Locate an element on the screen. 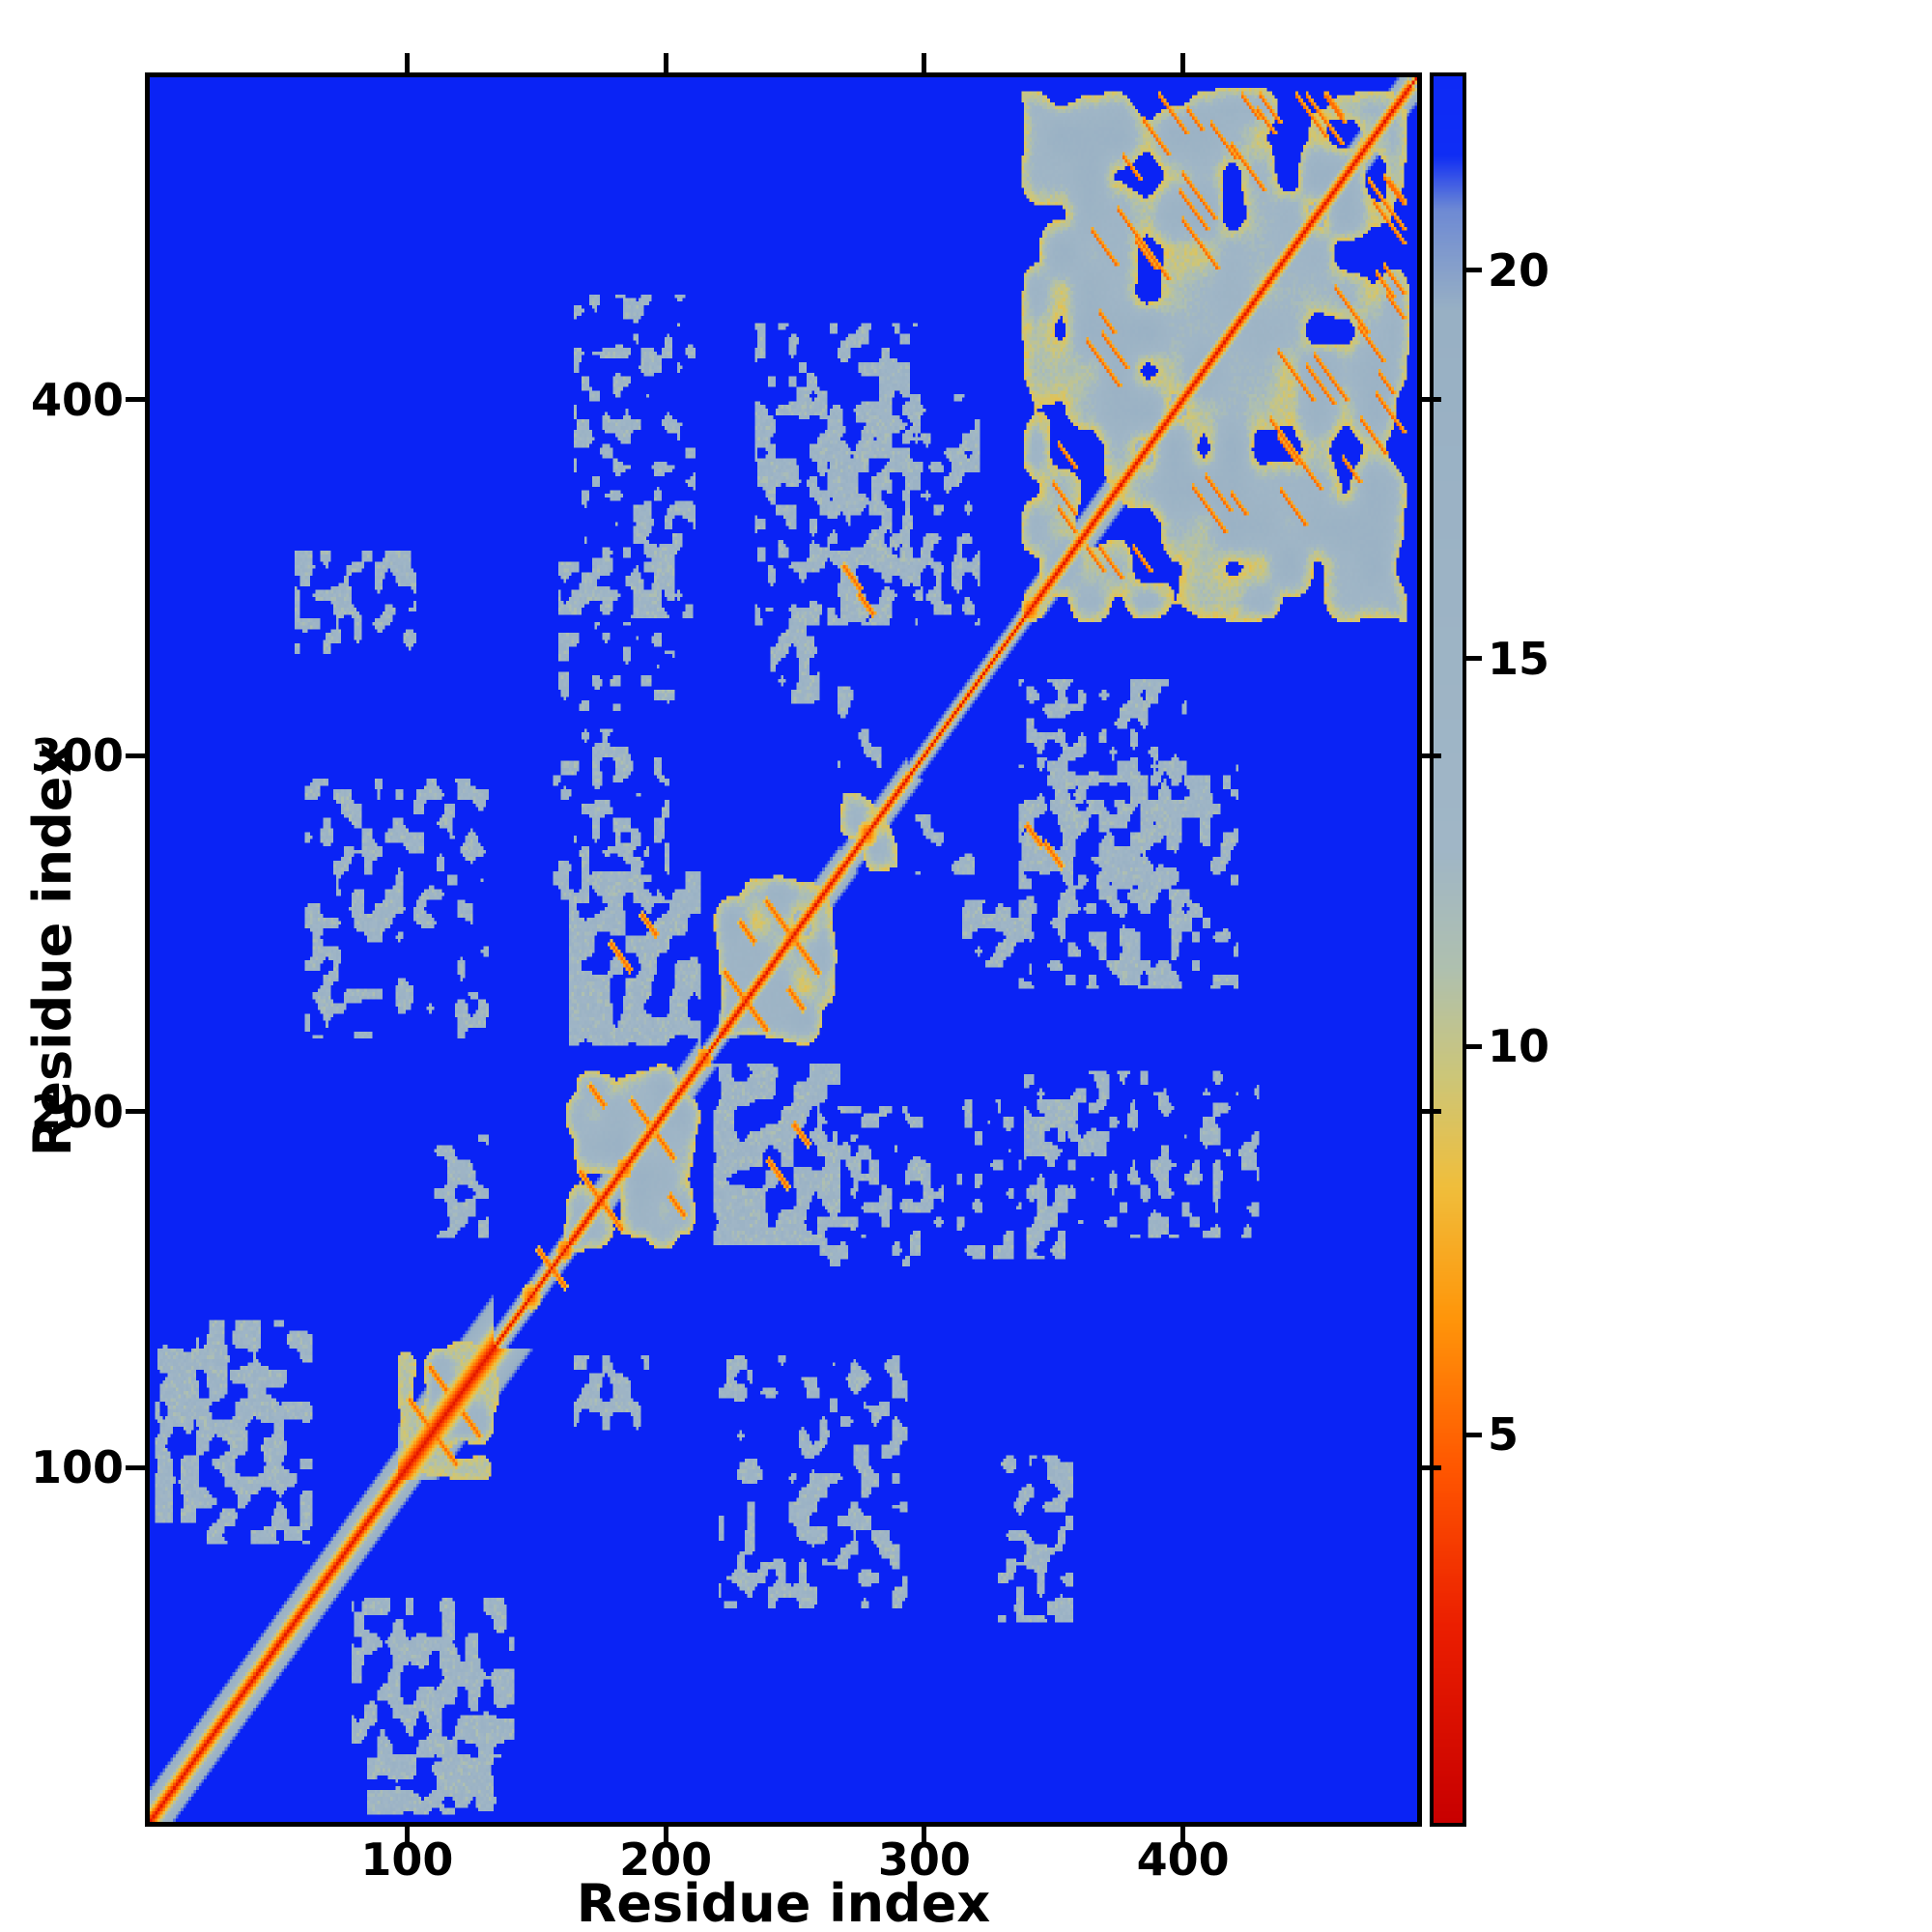  colorbar-canvas is located at coordinates (1448, 949).